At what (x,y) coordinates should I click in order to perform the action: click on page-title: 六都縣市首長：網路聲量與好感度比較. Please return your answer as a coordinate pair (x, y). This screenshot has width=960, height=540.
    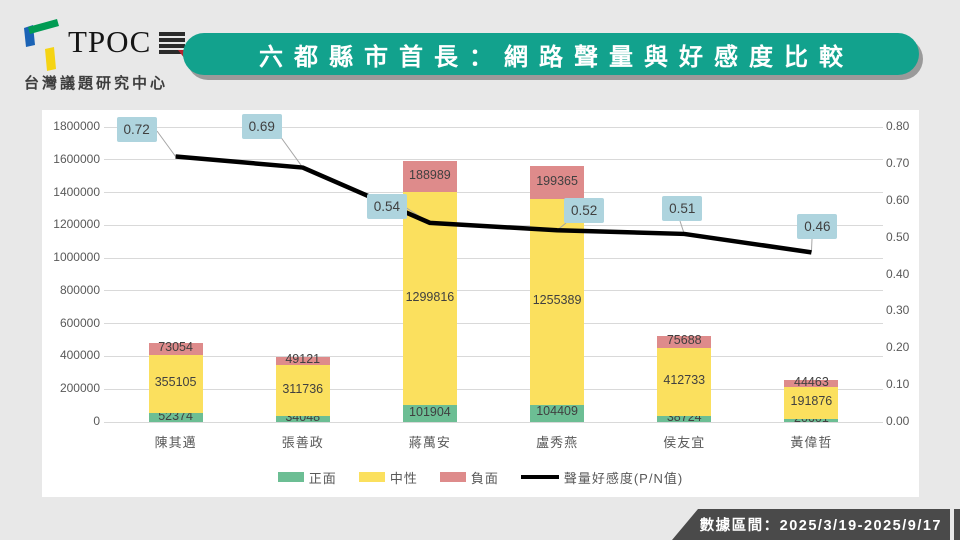
    Looking at the image, I should click on (556, 57).